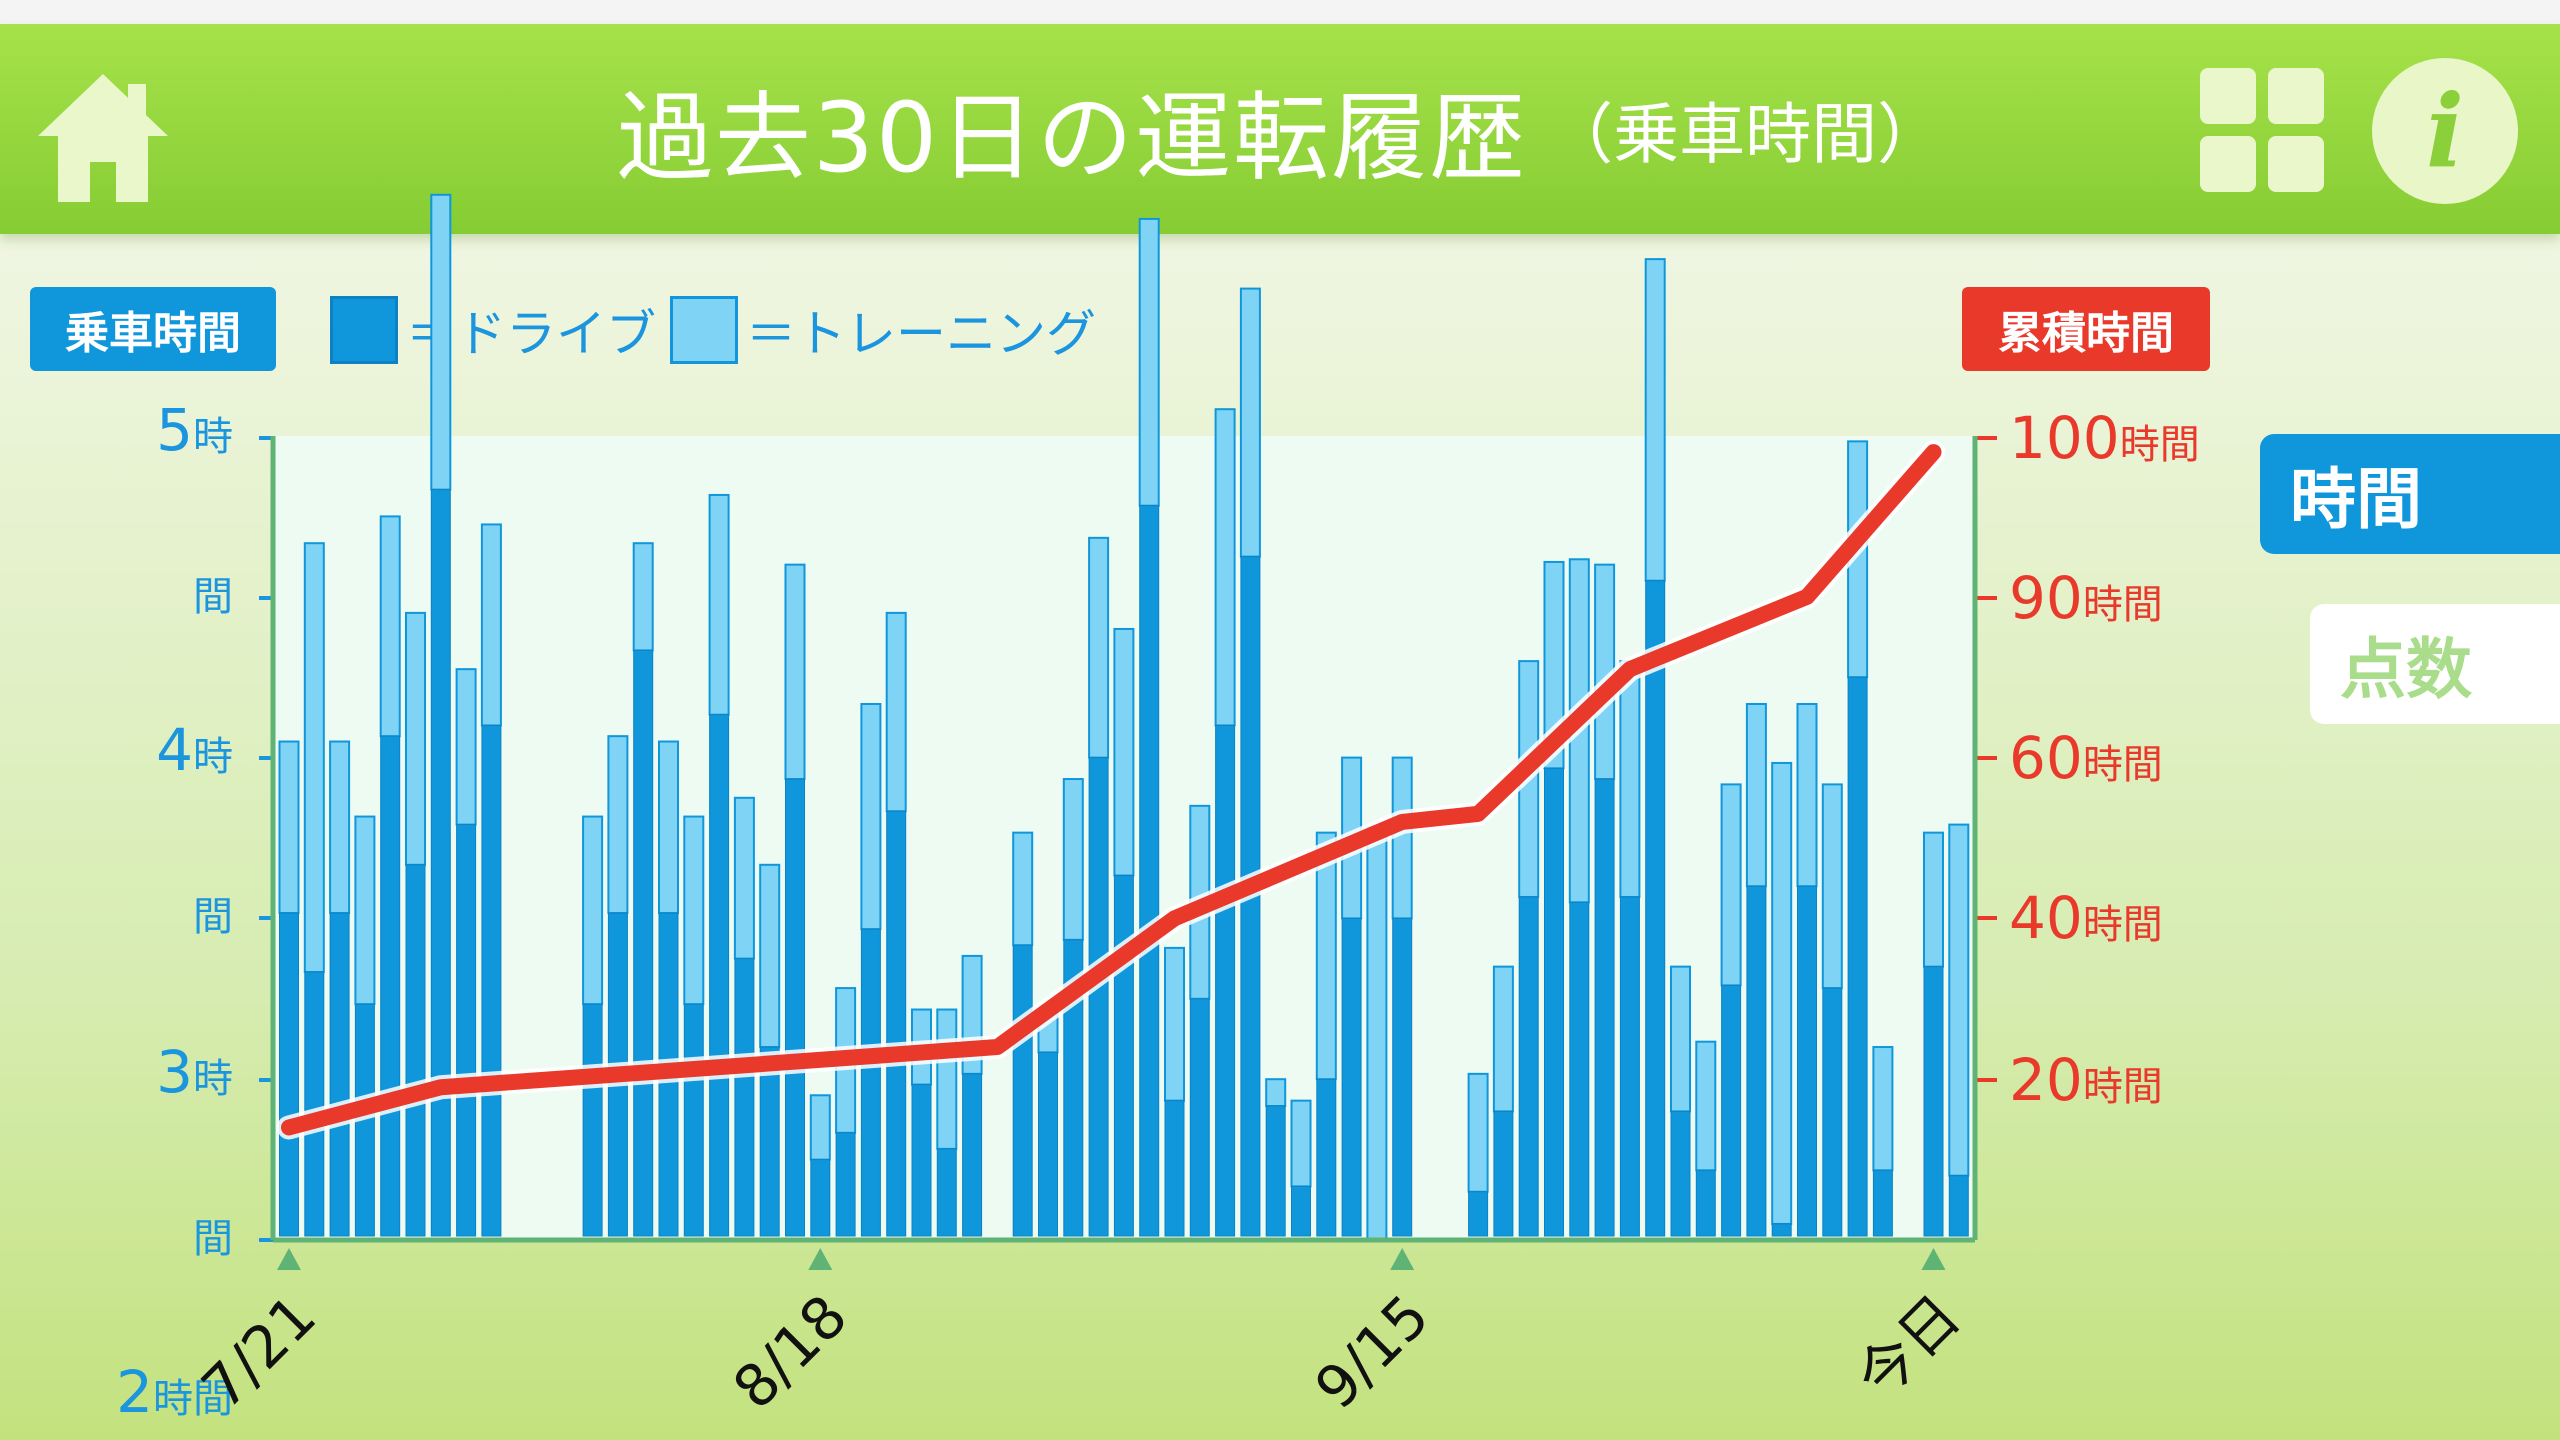  What do you see at coordinates (2104, 438) in the screenshot?
I see `y-right-tick-label: 100時間` at bounding box center [2104, 438].